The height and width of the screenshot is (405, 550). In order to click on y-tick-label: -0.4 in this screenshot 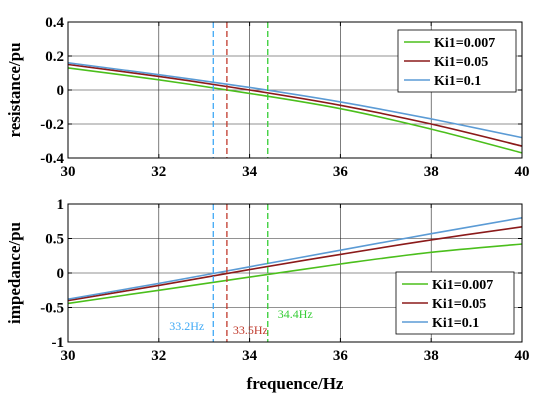, I will do `click(52, 159)`.